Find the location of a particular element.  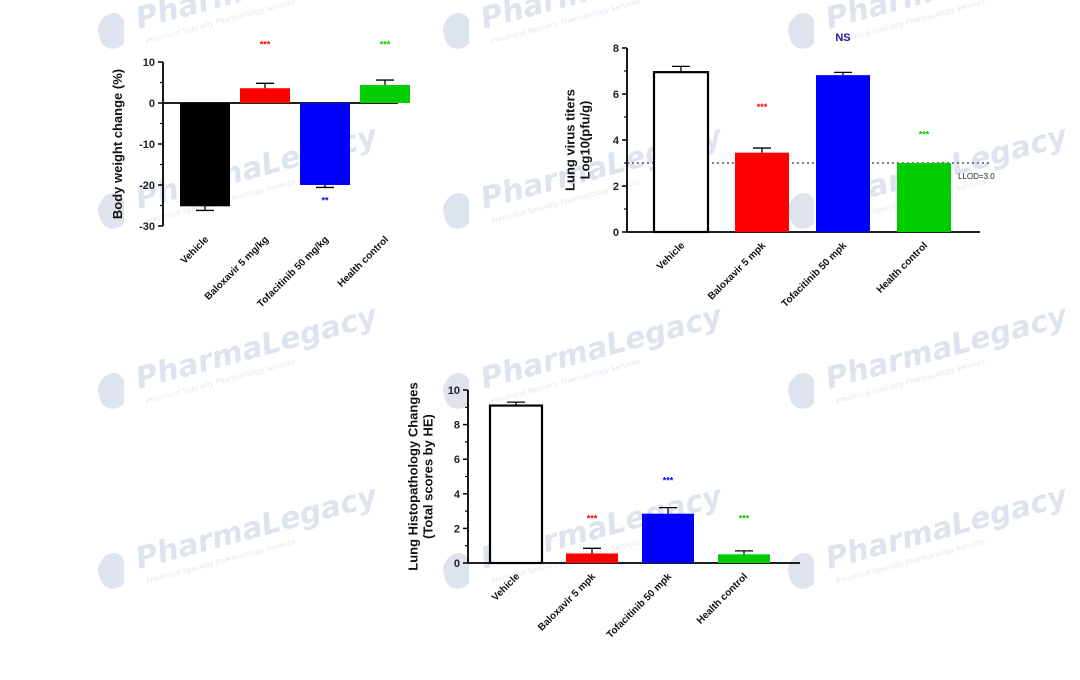

category-label: Baloxavir 5 mg/kg is located at coordinates (237, 268).